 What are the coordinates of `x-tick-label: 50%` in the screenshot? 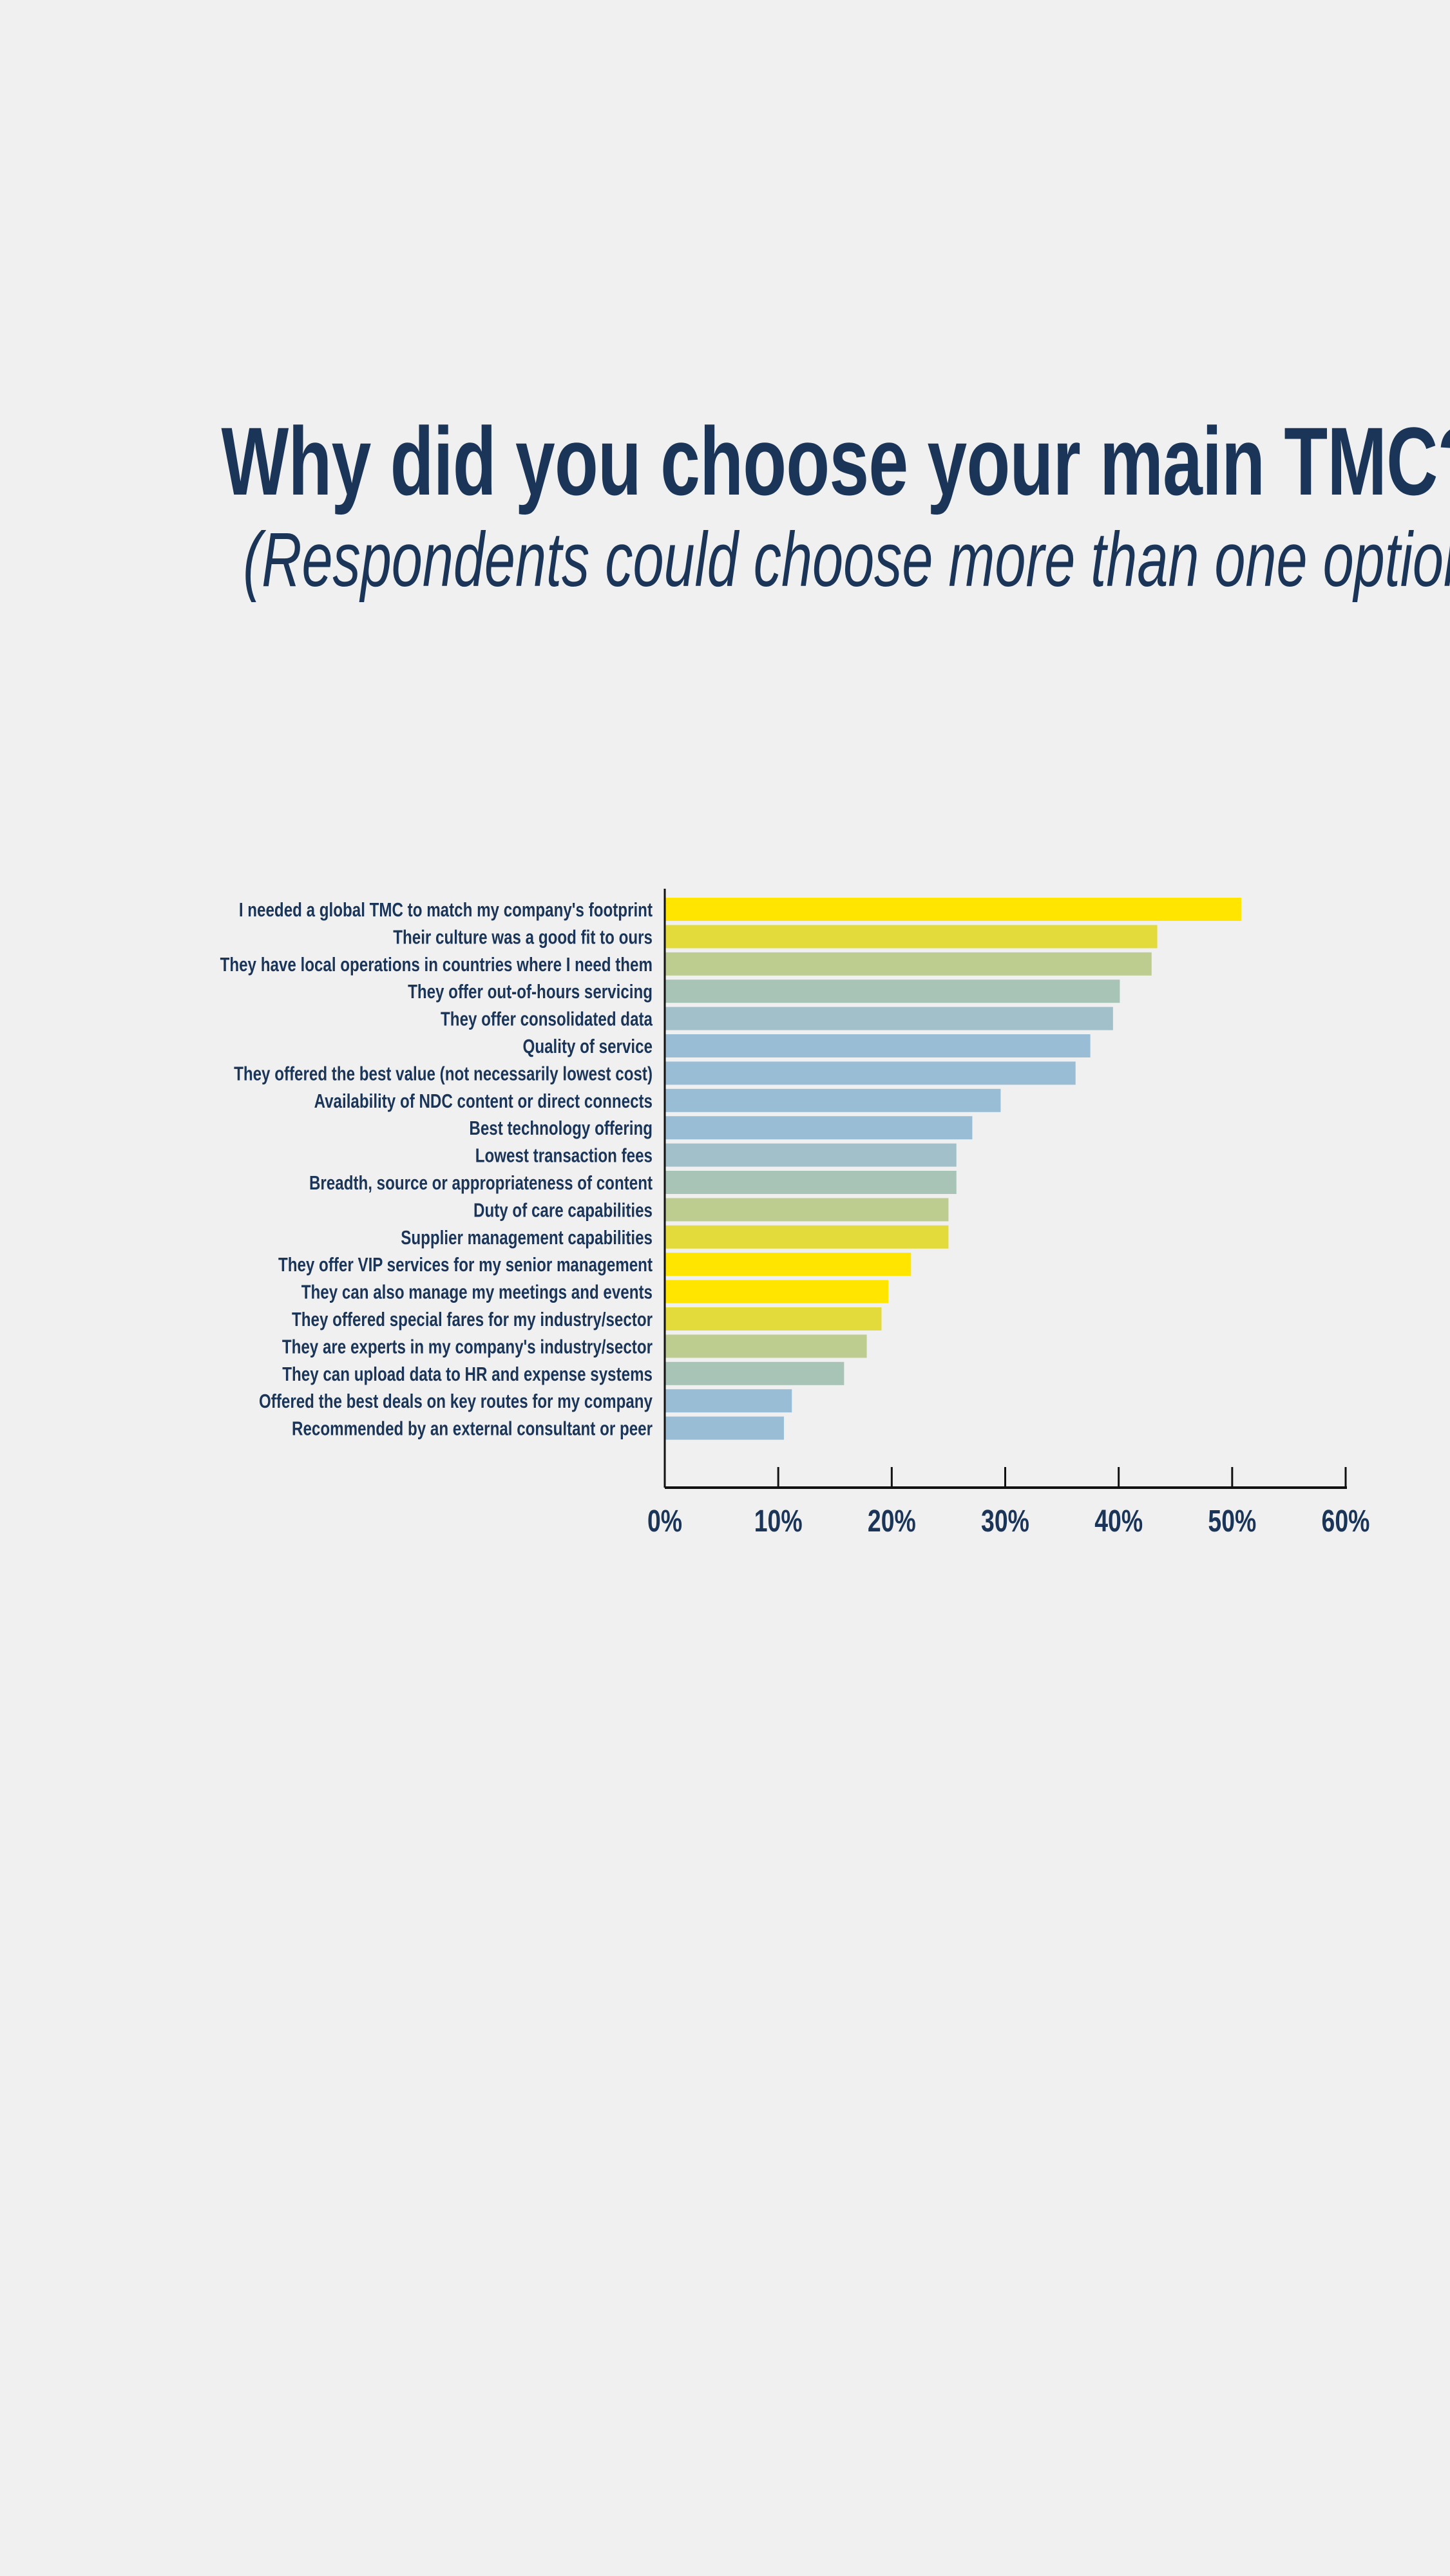 It's located at (1232, 1521).